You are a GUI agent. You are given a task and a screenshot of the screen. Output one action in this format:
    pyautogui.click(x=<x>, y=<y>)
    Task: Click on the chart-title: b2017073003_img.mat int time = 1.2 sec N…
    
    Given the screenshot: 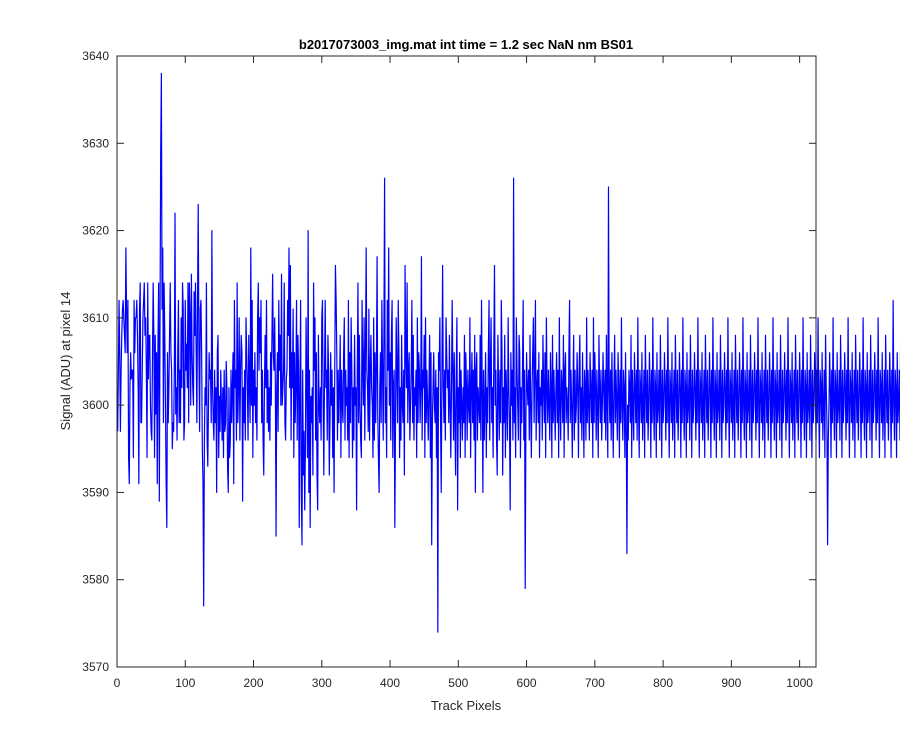 What is the action you would take?
    pyautogui.click(x=466, y=44)
    